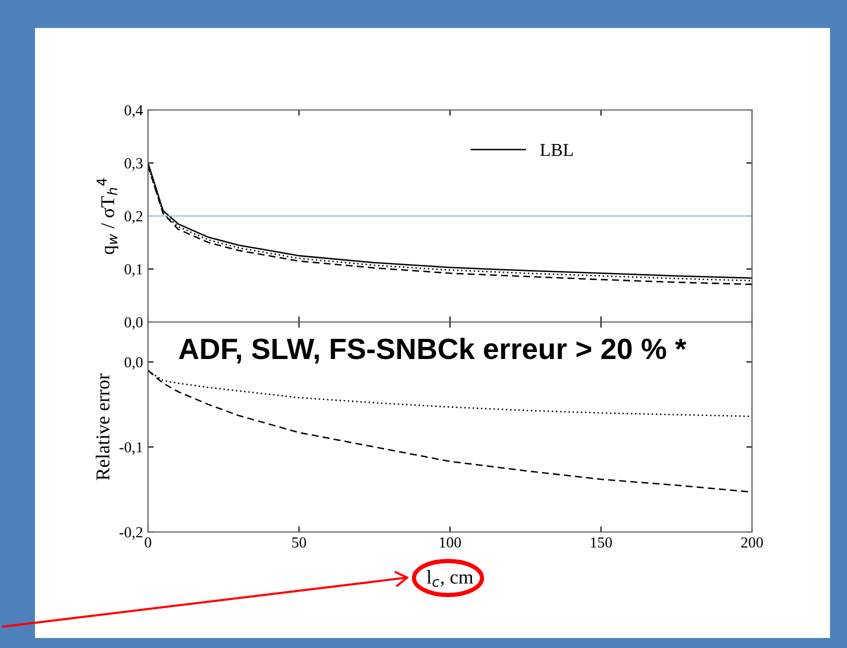 Image resolution: width=847 pixels, height=648 pixels. I want to click on y-tick-label: -0,1, so click(131, 448).